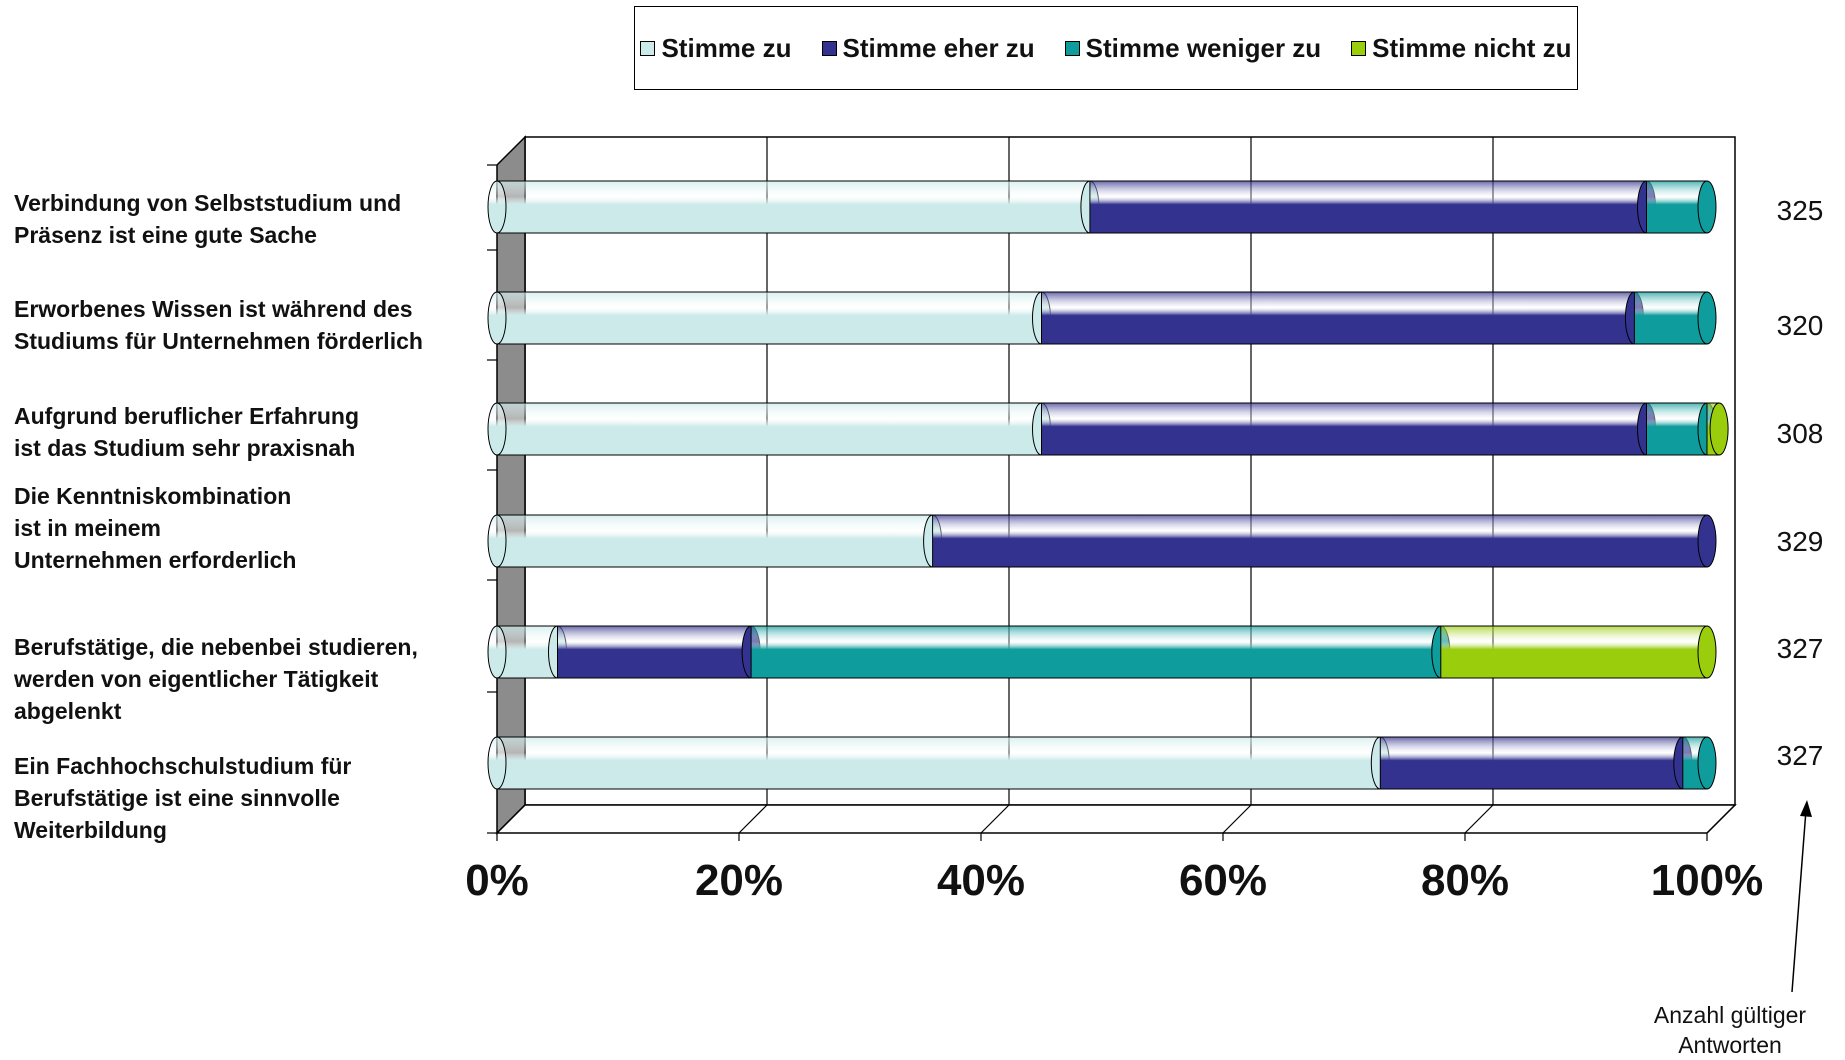  I want to click on legend-label: Stimme weniger zu, so click(1203, 47).